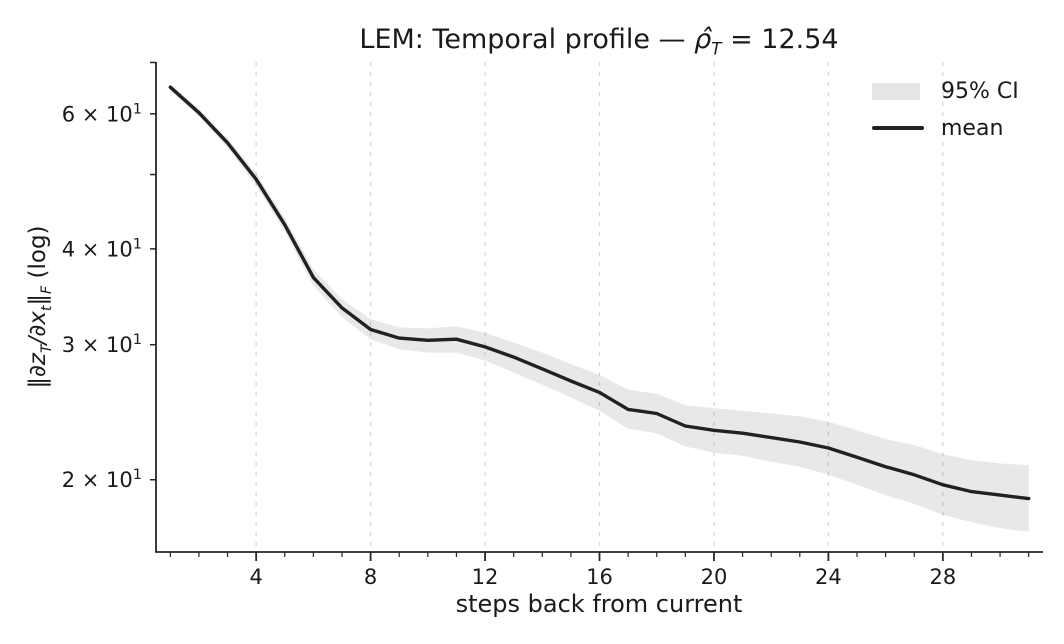  What do you see at coordinates (703, 39) in the screenshot?
I see `rho-hat-symbol: ρ̂` at bounding box center [703, 39].